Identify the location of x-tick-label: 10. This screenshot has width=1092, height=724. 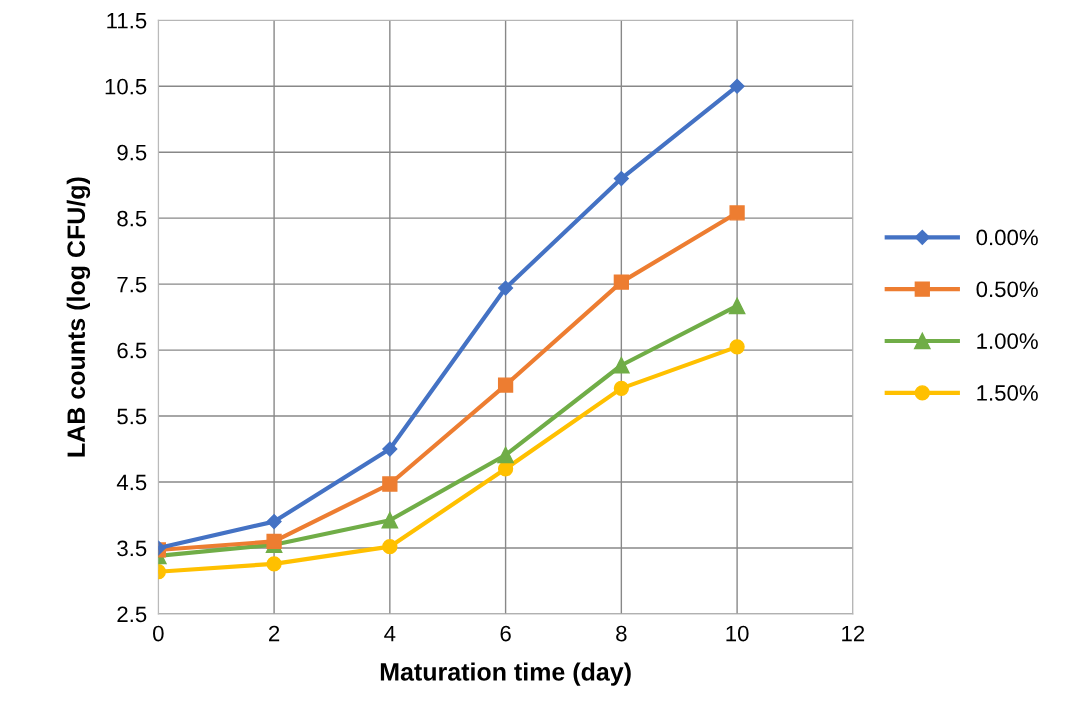
(737, 633).